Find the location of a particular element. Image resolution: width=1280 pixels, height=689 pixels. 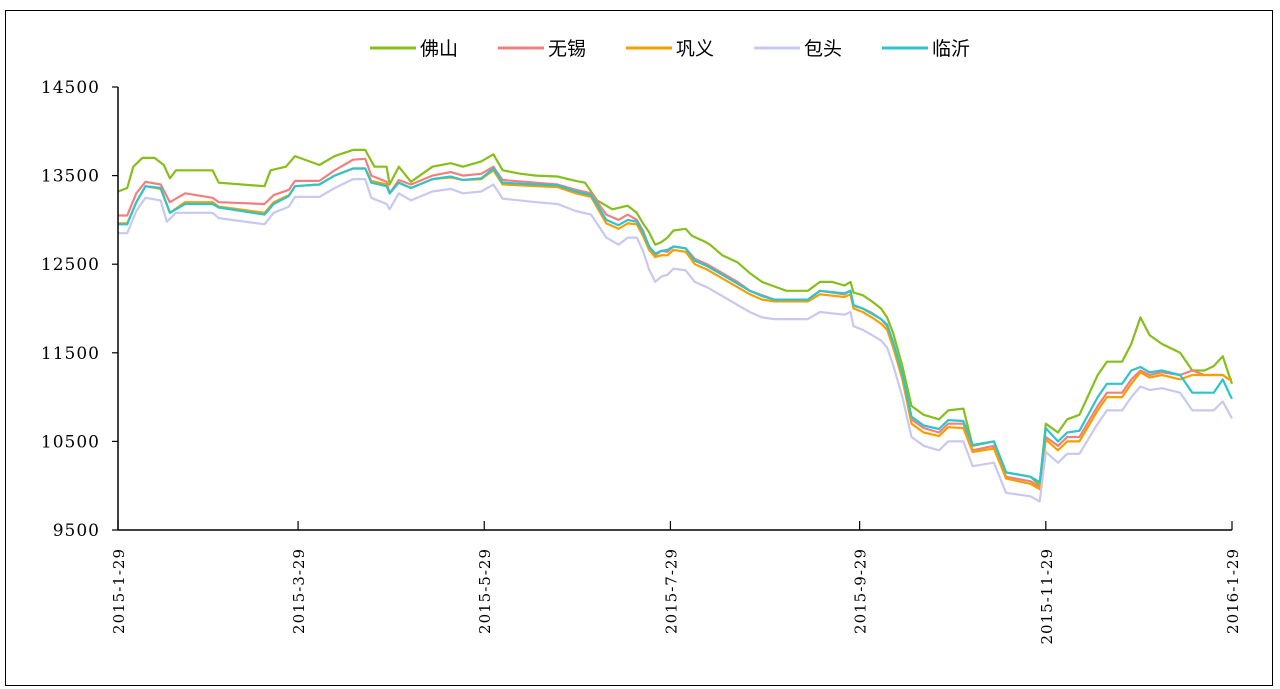

x-tick-label: 2015-9-29 is located at coordinates (861, 591).